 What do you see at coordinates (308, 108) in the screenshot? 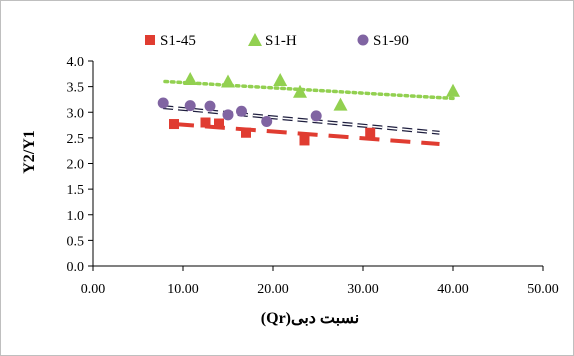
I see `data-markers` at bounding box center [308, 108].